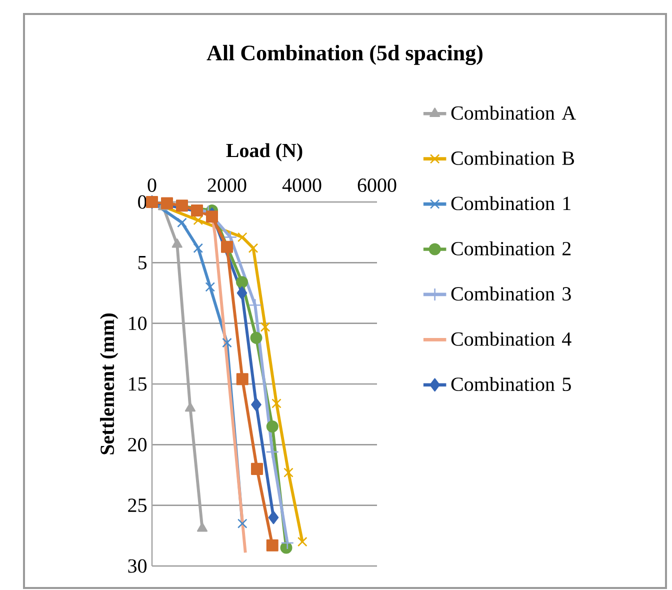  I want to click on y-tick-label: 20, so click(137, 445).